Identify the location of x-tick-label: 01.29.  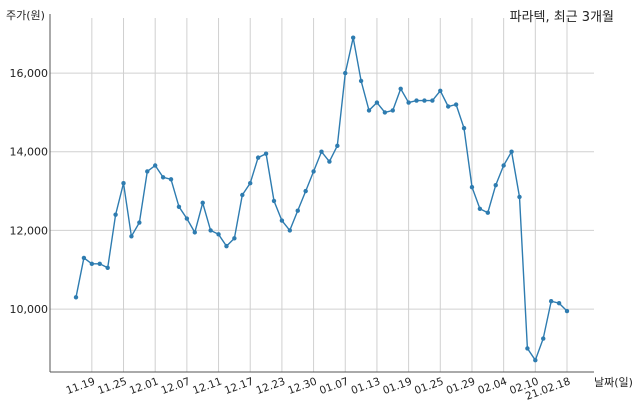
(461, 387).